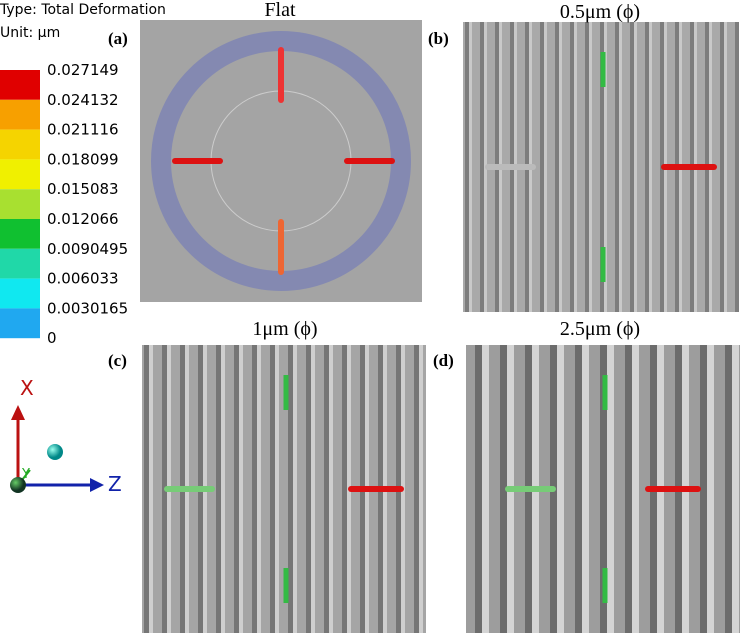  Describe the element at coordinates (27, 388) in the screenshot. I see `axis-x-label: X` at that location.